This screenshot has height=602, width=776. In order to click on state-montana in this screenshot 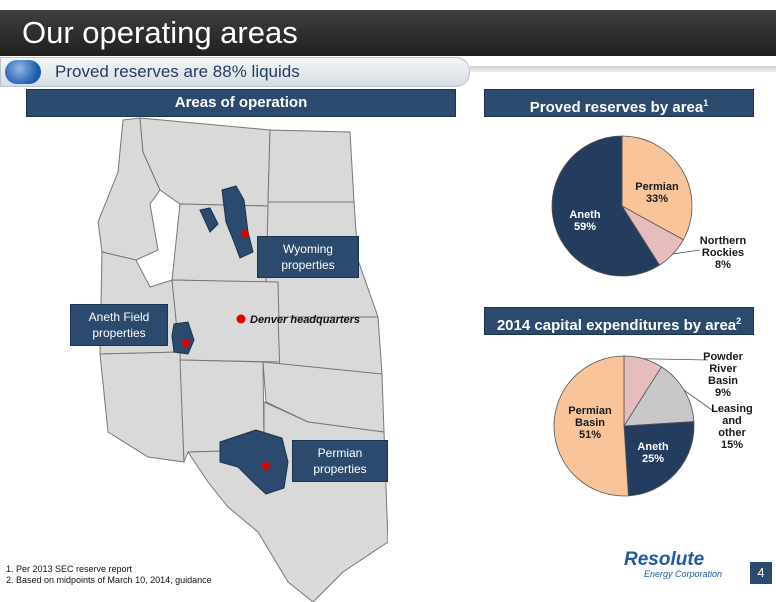, I will do `click(205, 162)`.